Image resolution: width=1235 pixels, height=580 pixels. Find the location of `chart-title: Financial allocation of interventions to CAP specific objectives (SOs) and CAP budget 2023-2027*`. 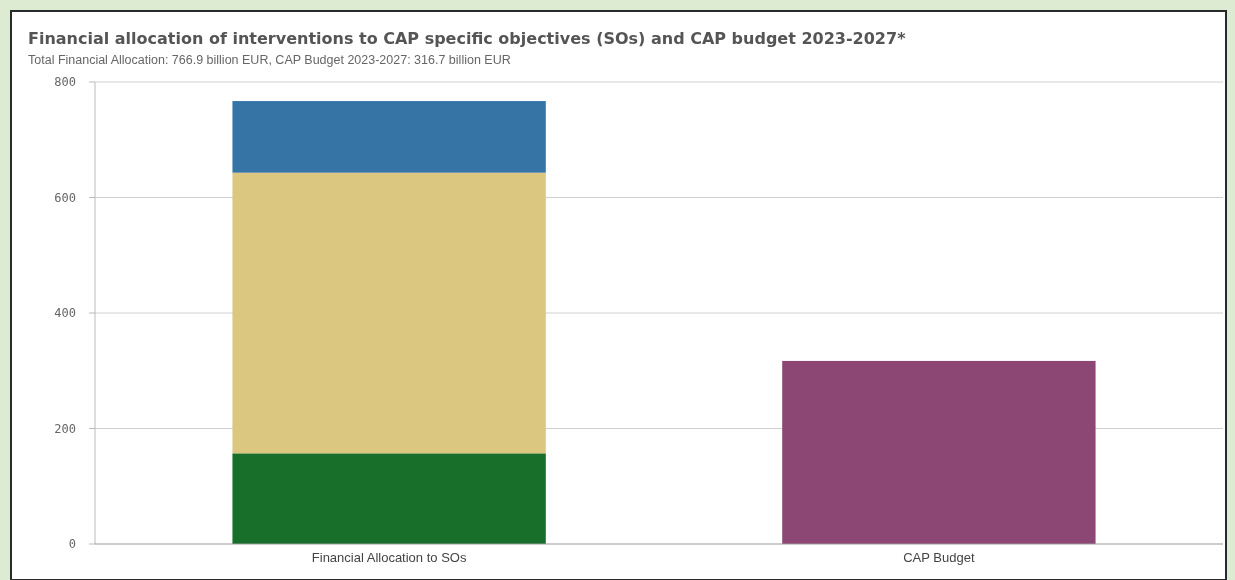

chart-title: Financial allocation of interventions to CAP specific objectives (SOs) and CAP budget 2023-2027* is located at coordinates (467, 38).